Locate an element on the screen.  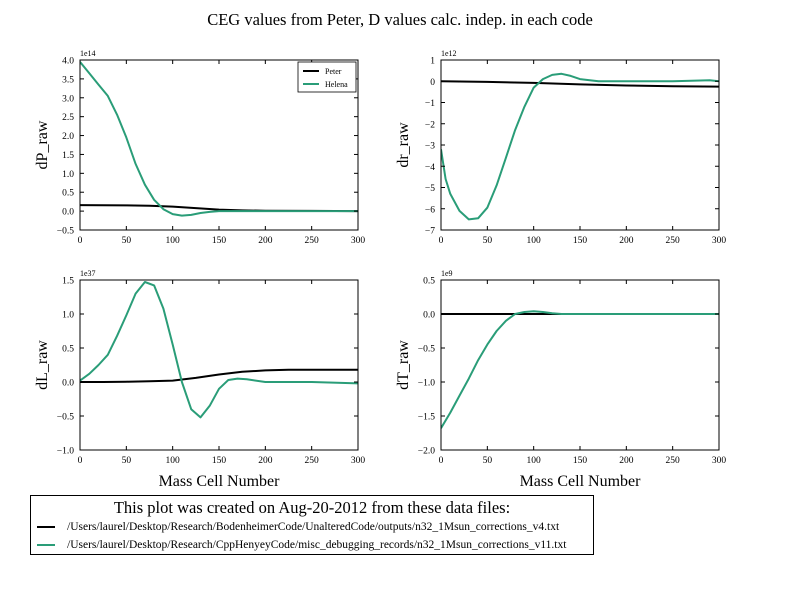
y-tick-label: −2.0 is located at coordinates (426, 452).